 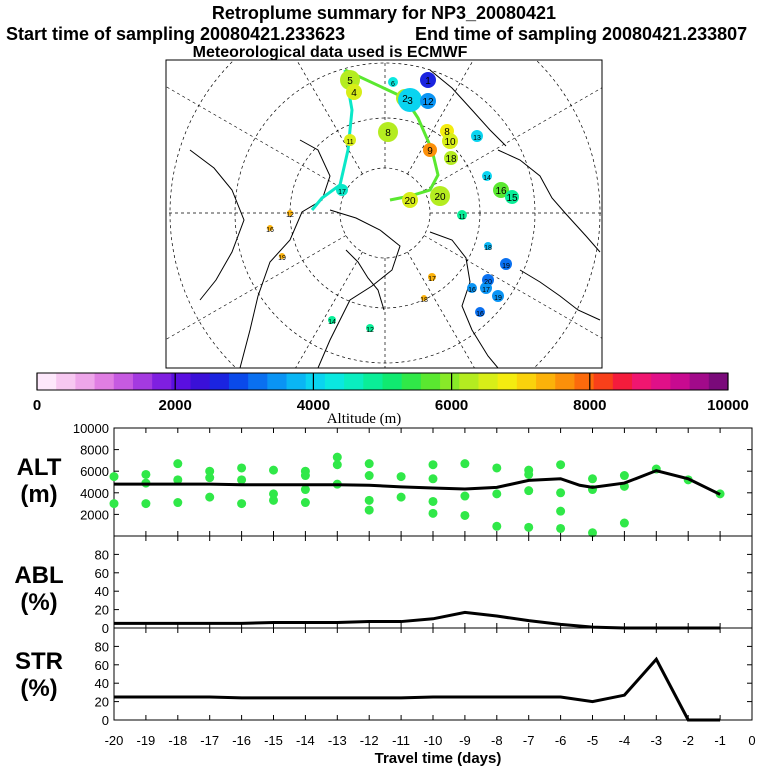 I want to click on cluster-day-label: 10, so click(x=450, y=142).